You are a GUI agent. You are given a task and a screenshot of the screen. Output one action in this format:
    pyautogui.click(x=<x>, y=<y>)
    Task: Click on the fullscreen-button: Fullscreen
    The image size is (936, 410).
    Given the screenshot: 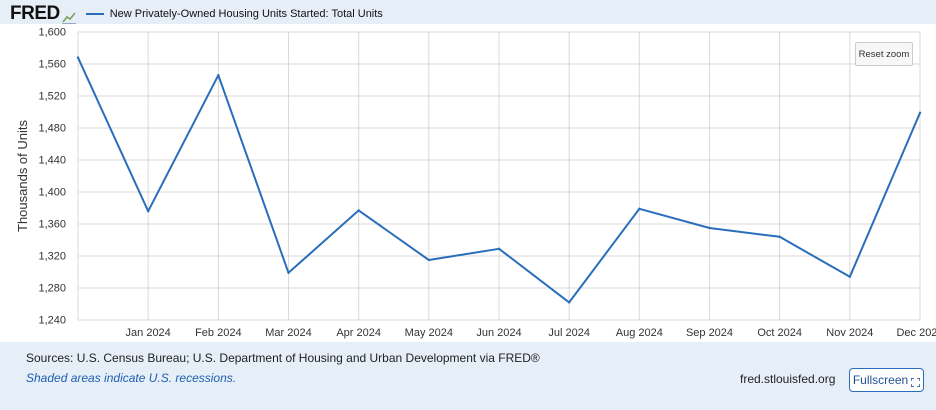 What is the action you would take?
    pyautogui.click(x=886, y=380)
    